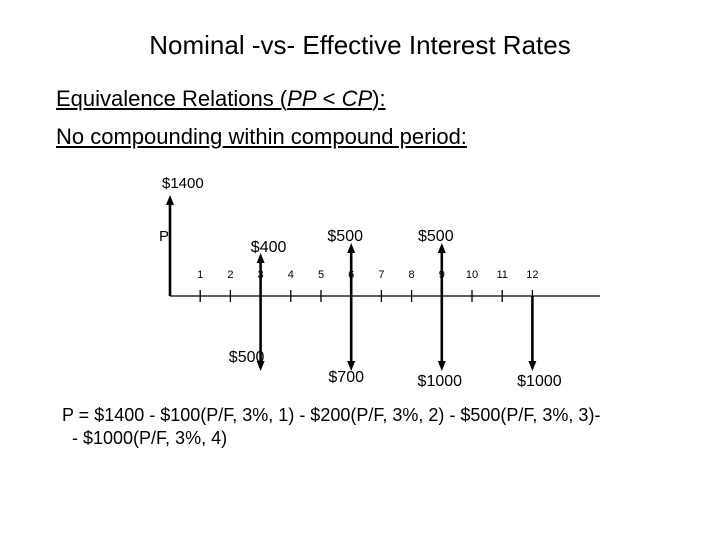 This screenshot has height=540, width=720. What do you see at coordinates (351, 275) in the screenshot?
I see `period-label: 6` at bounding box center [351, 275].